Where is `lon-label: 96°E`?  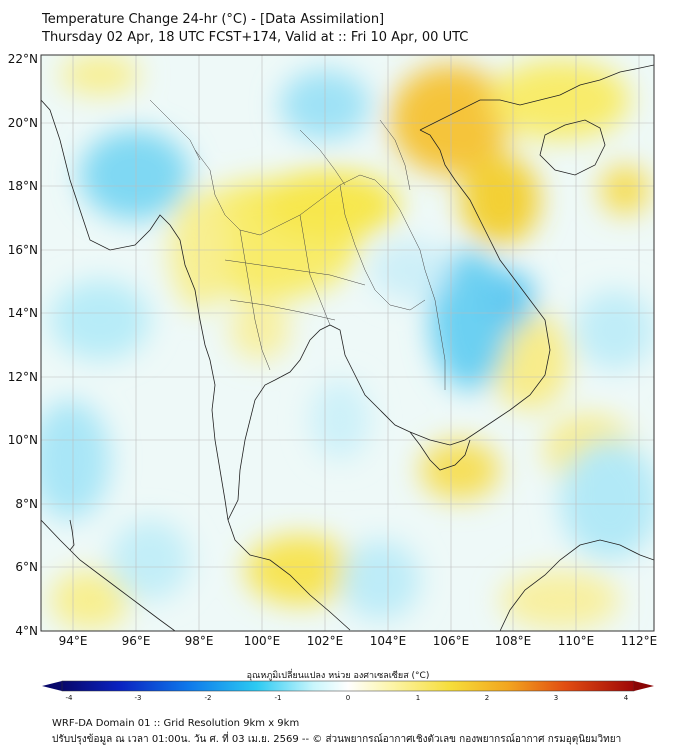
lon-label: 96°E is located at coordinates (136, 641).